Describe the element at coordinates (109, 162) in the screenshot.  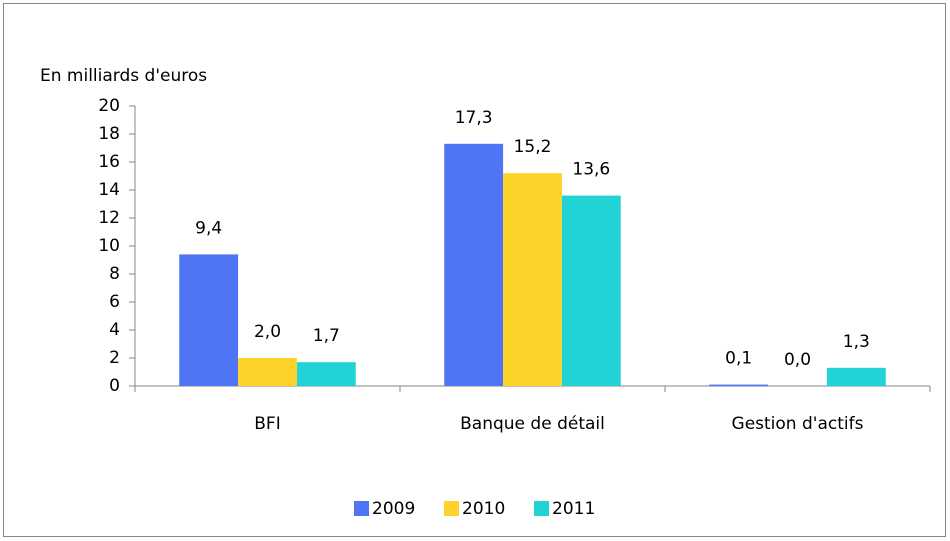
I see `y-tick-label: 16` at that location.